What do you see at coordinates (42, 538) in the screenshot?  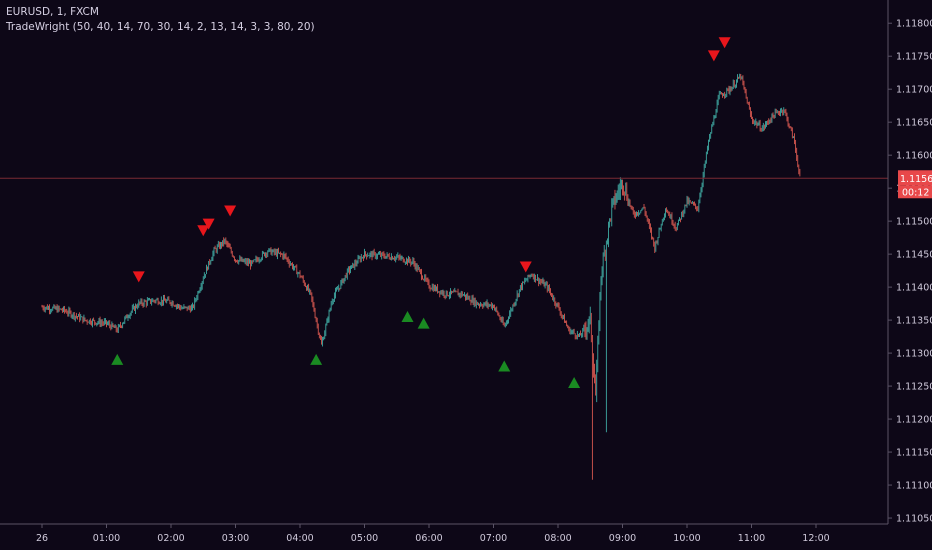 I see `x-tick-label: 26` at bounding box center [42, 538].